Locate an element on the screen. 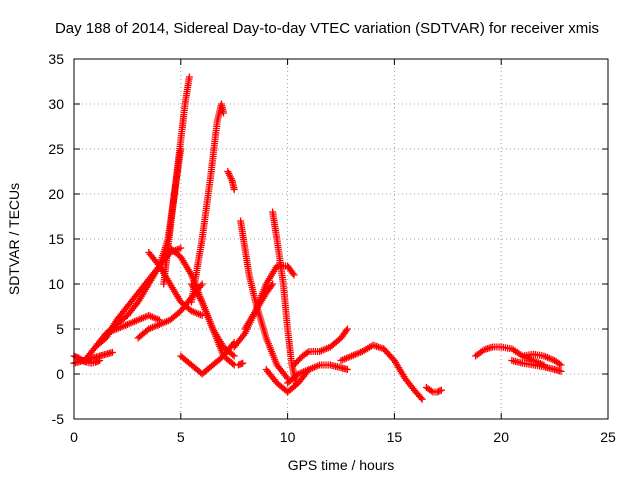  x-tick-label: 20 is located at coordinates (501, 437).